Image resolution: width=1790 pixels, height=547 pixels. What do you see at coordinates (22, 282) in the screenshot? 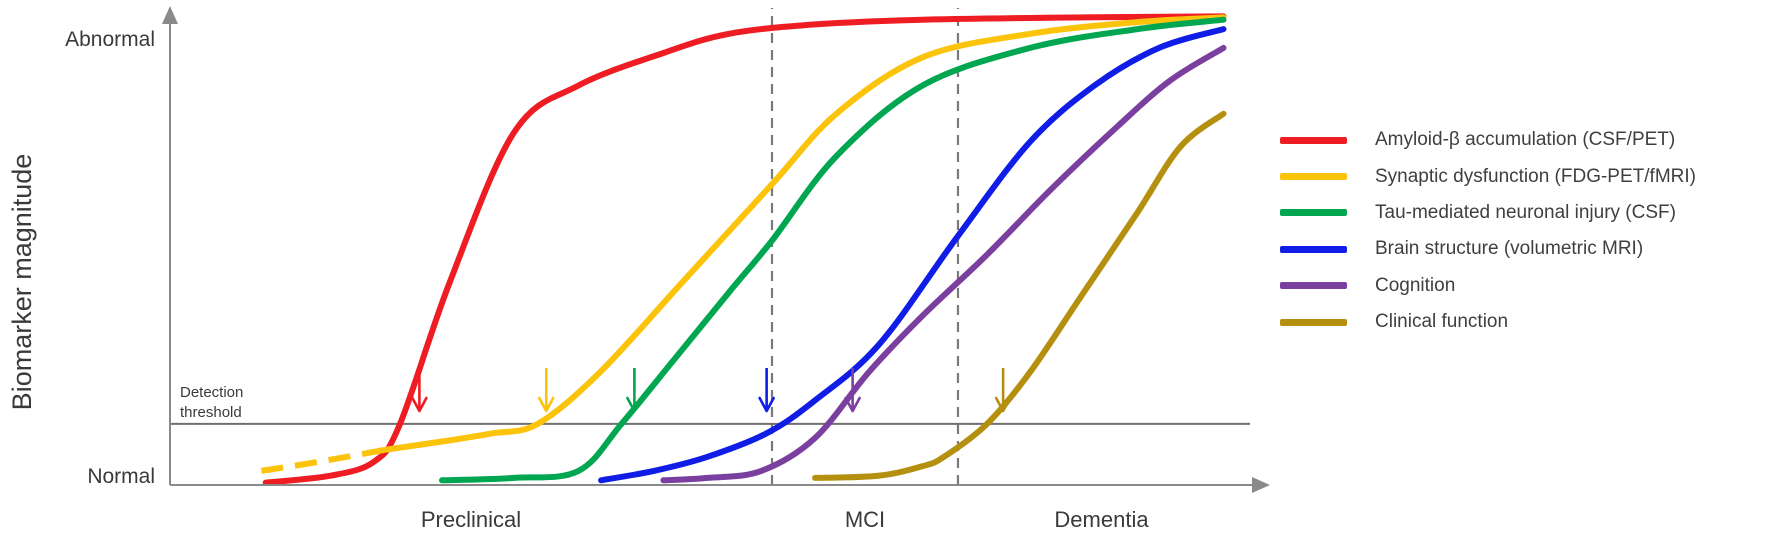
I see `y-axis-label: Biomarker magnitude` at bounding box center [22, 282].